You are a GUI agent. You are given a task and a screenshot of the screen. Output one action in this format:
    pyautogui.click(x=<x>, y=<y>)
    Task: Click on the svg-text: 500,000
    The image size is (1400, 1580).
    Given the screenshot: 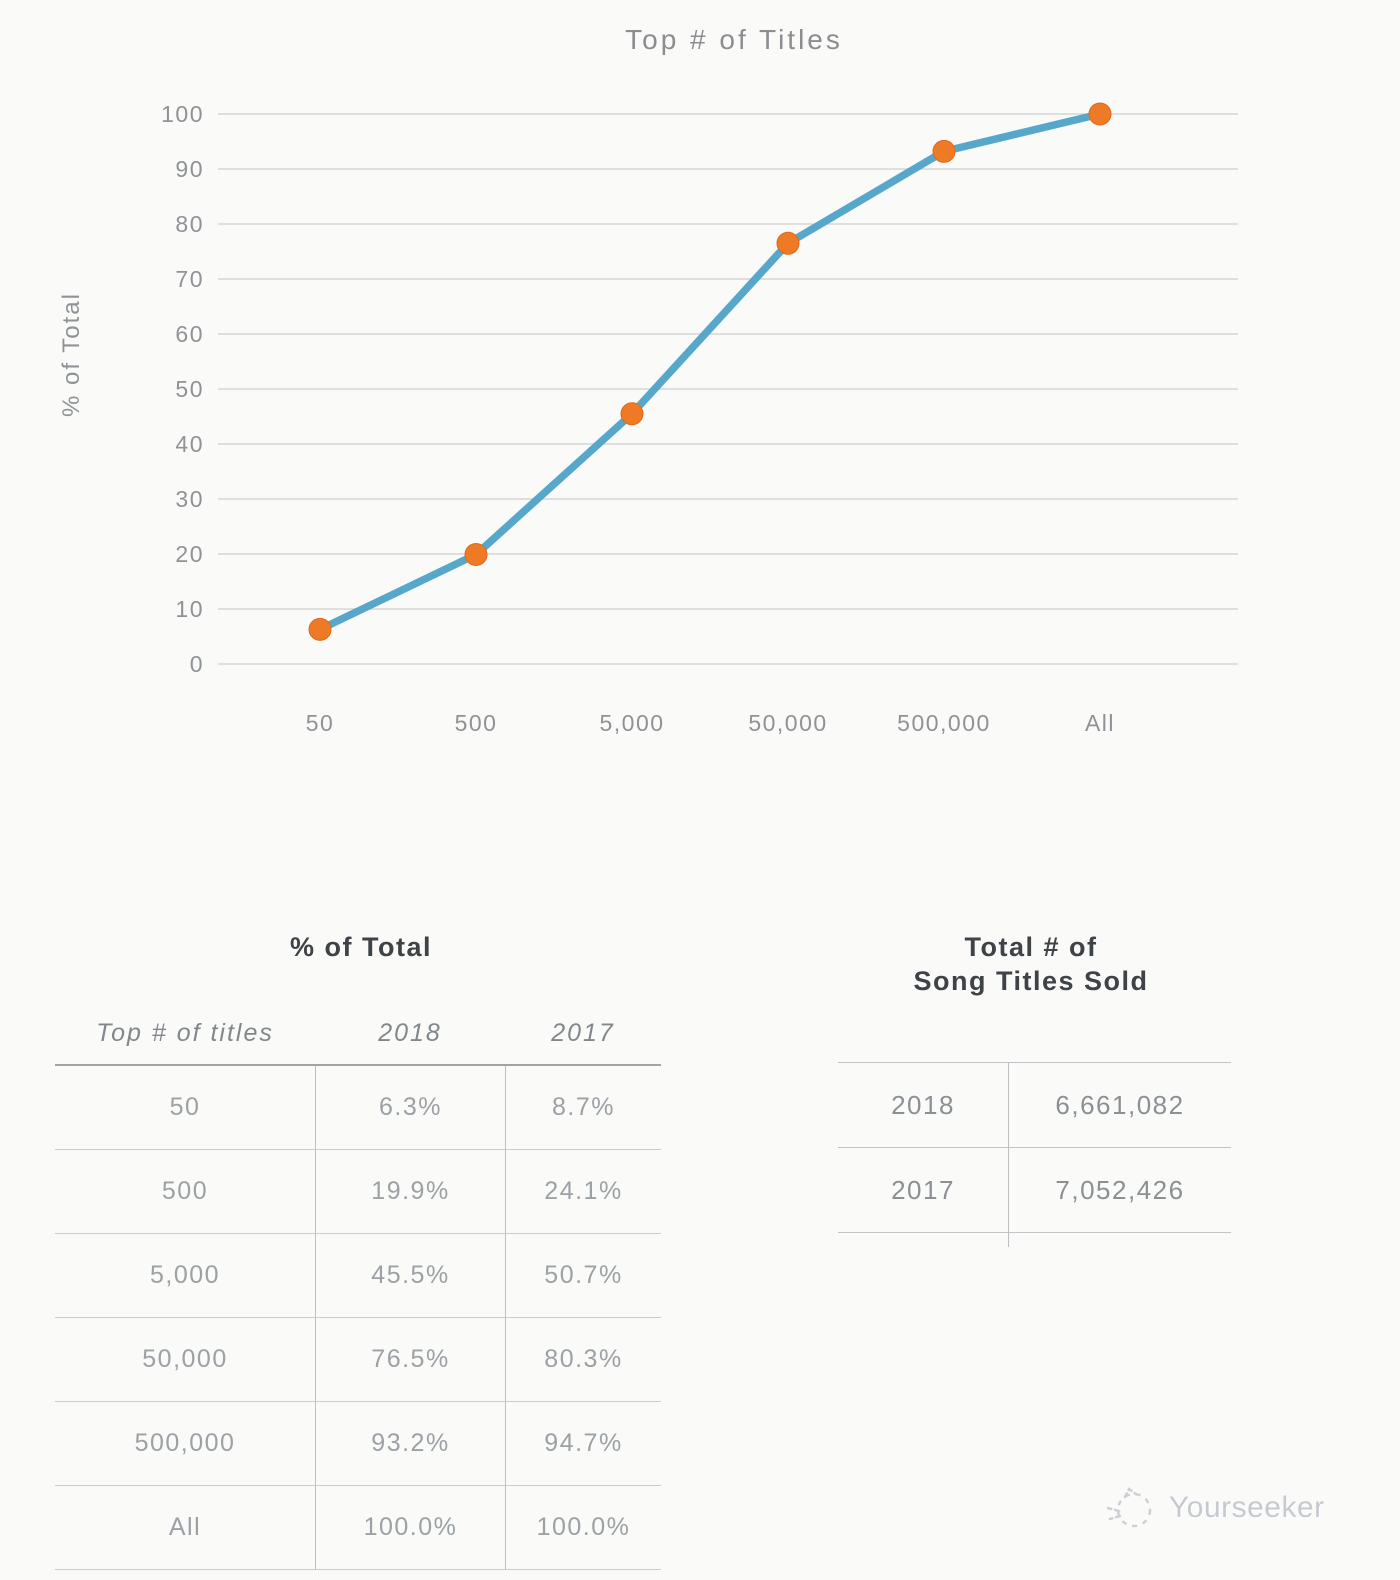 What is the action you would take?
    pyautogui.click(x=944, y=723)
    